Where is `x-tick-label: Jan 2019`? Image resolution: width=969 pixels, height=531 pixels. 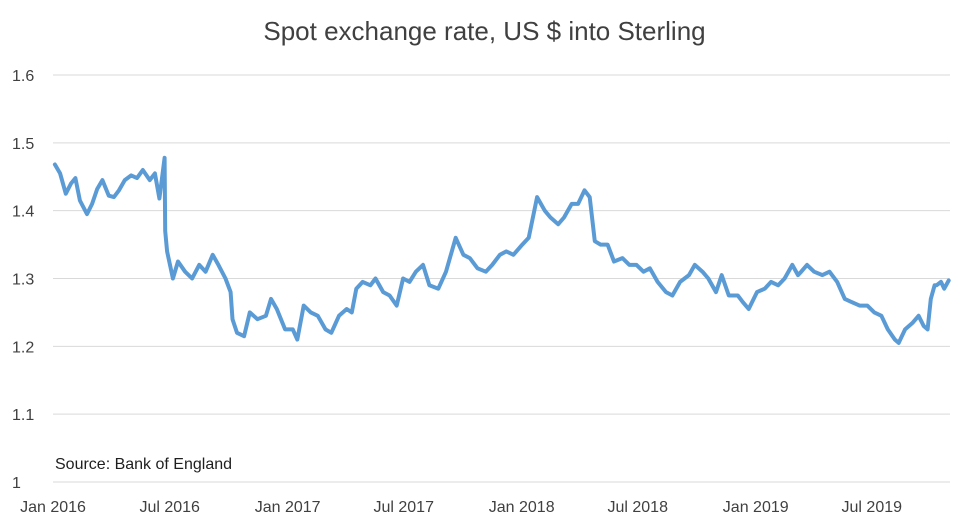 x-tick-label: Jan 2019 is located at coordinates (756, 507).